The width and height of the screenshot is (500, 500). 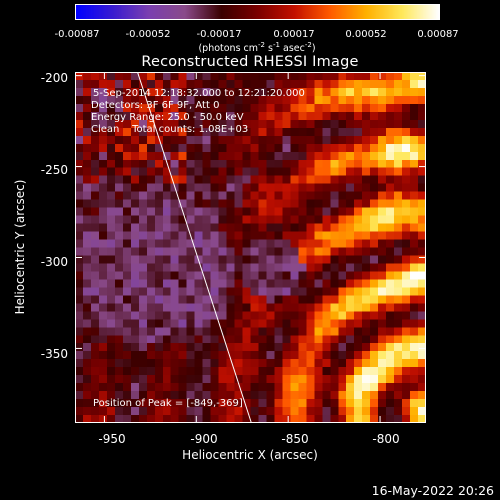 I want to click on energy-range-text: Energy Range: 25.0 - 50.0 keV, so click(x=167, y=117).